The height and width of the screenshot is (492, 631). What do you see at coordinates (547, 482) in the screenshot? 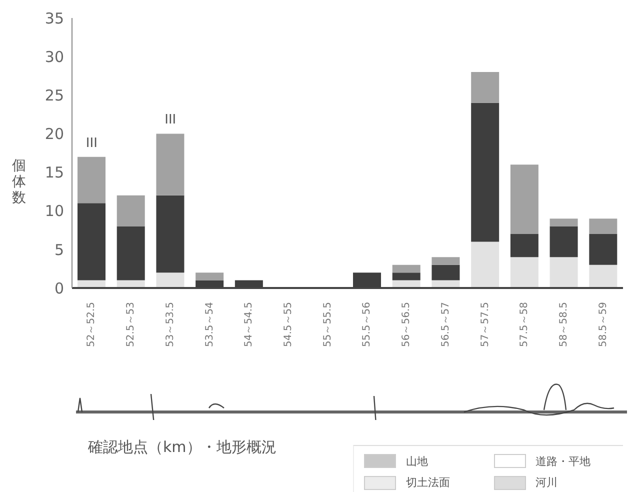
I see `text: 河川` at bounding box center [547, 482].